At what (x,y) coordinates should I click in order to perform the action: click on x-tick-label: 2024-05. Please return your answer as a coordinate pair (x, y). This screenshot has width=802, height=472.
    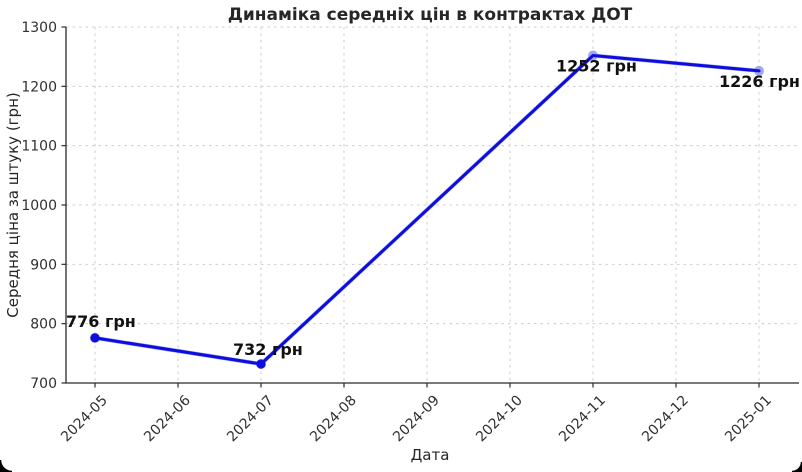
    Looking at the image, I should click on (84, 419).